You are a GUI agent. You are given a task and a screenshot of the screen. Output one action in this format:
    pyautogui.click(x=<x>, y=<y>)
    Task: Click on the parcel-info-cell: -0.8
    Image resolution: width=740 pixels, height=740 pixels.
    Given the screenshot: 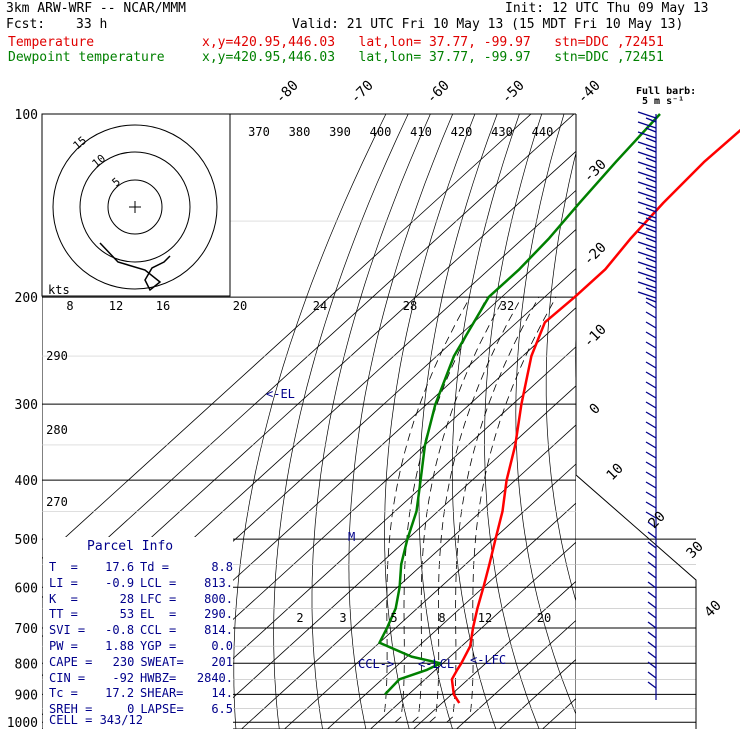 What is the action you would take?
    pyautogui.click(x=120, y=630)
    